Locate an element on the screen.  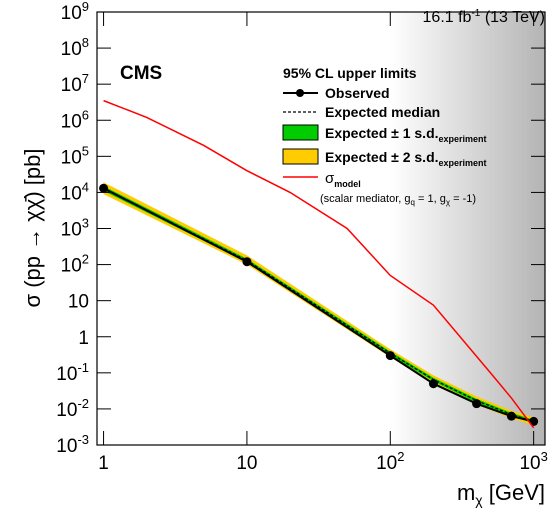
legend-label: Expected median is located at coordinates (382, 112).